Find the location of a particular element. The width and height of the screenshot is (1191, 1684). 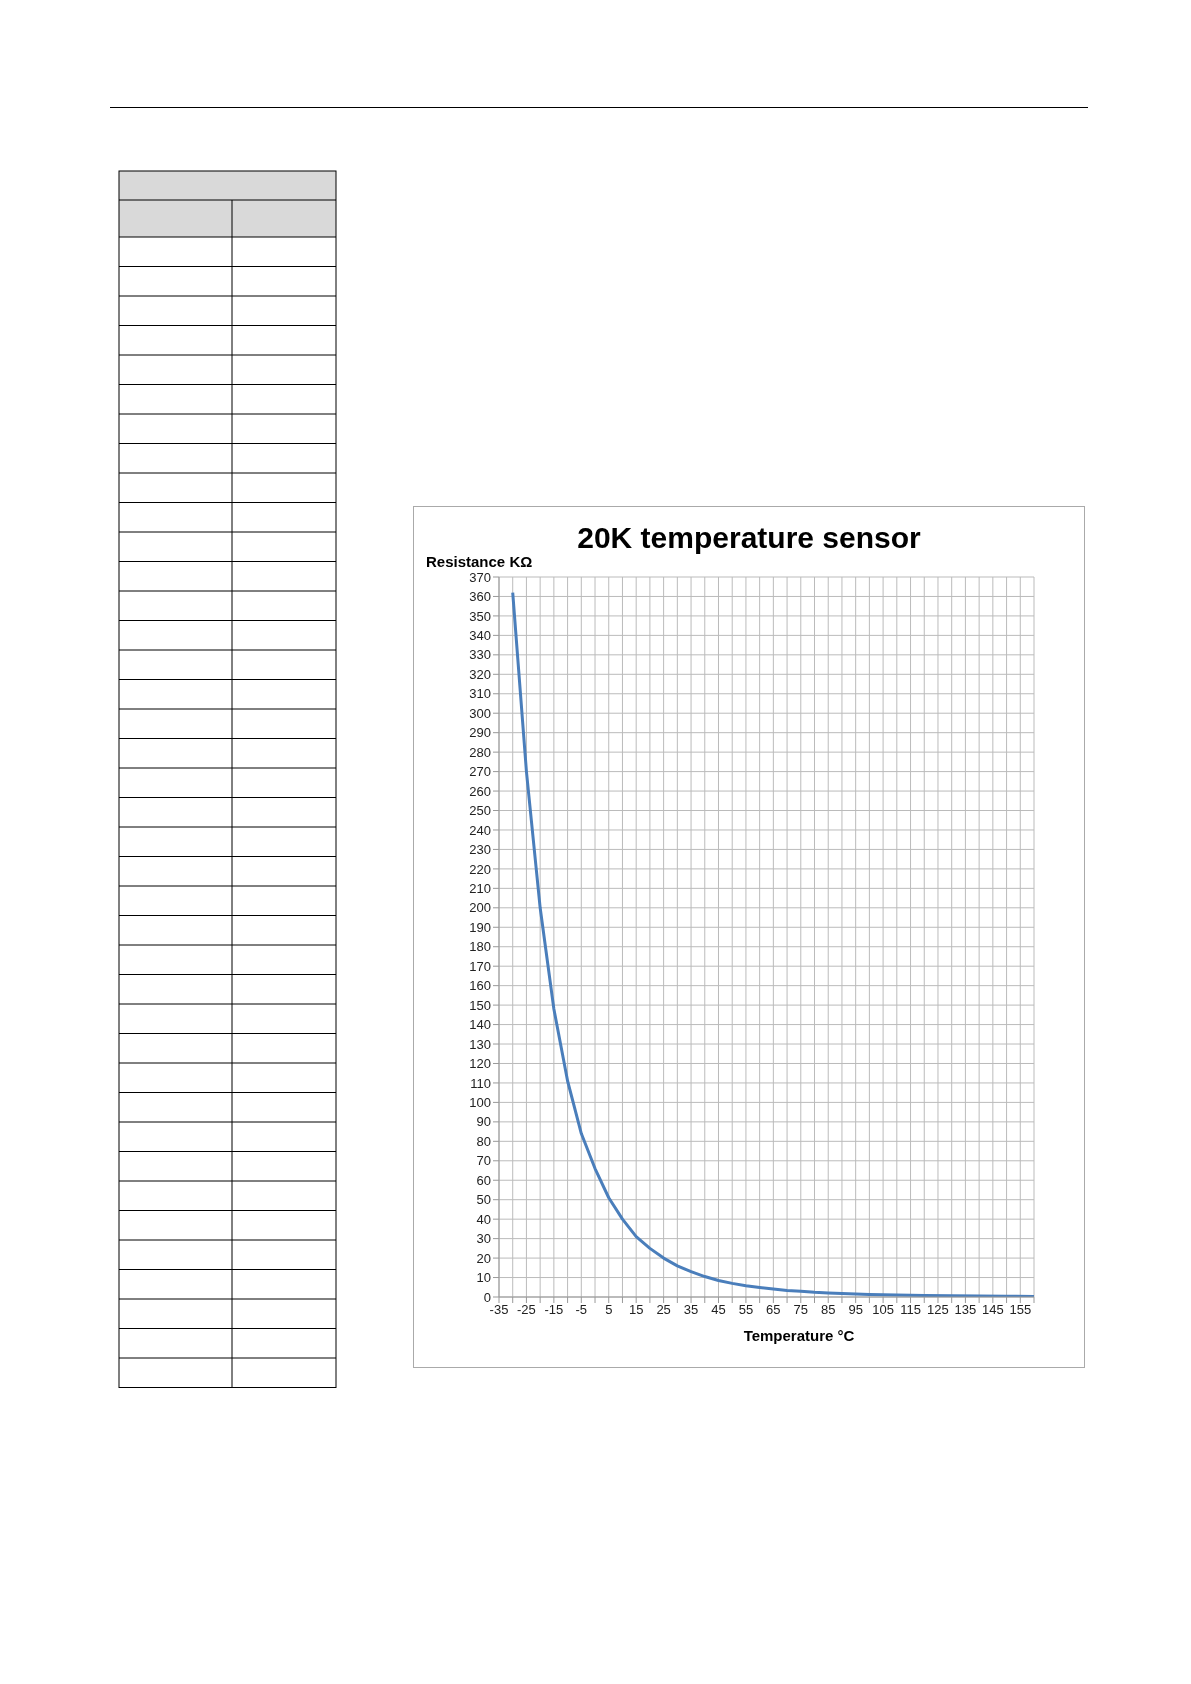

y-tick-label: 240 is located at coordinates (480, 830).